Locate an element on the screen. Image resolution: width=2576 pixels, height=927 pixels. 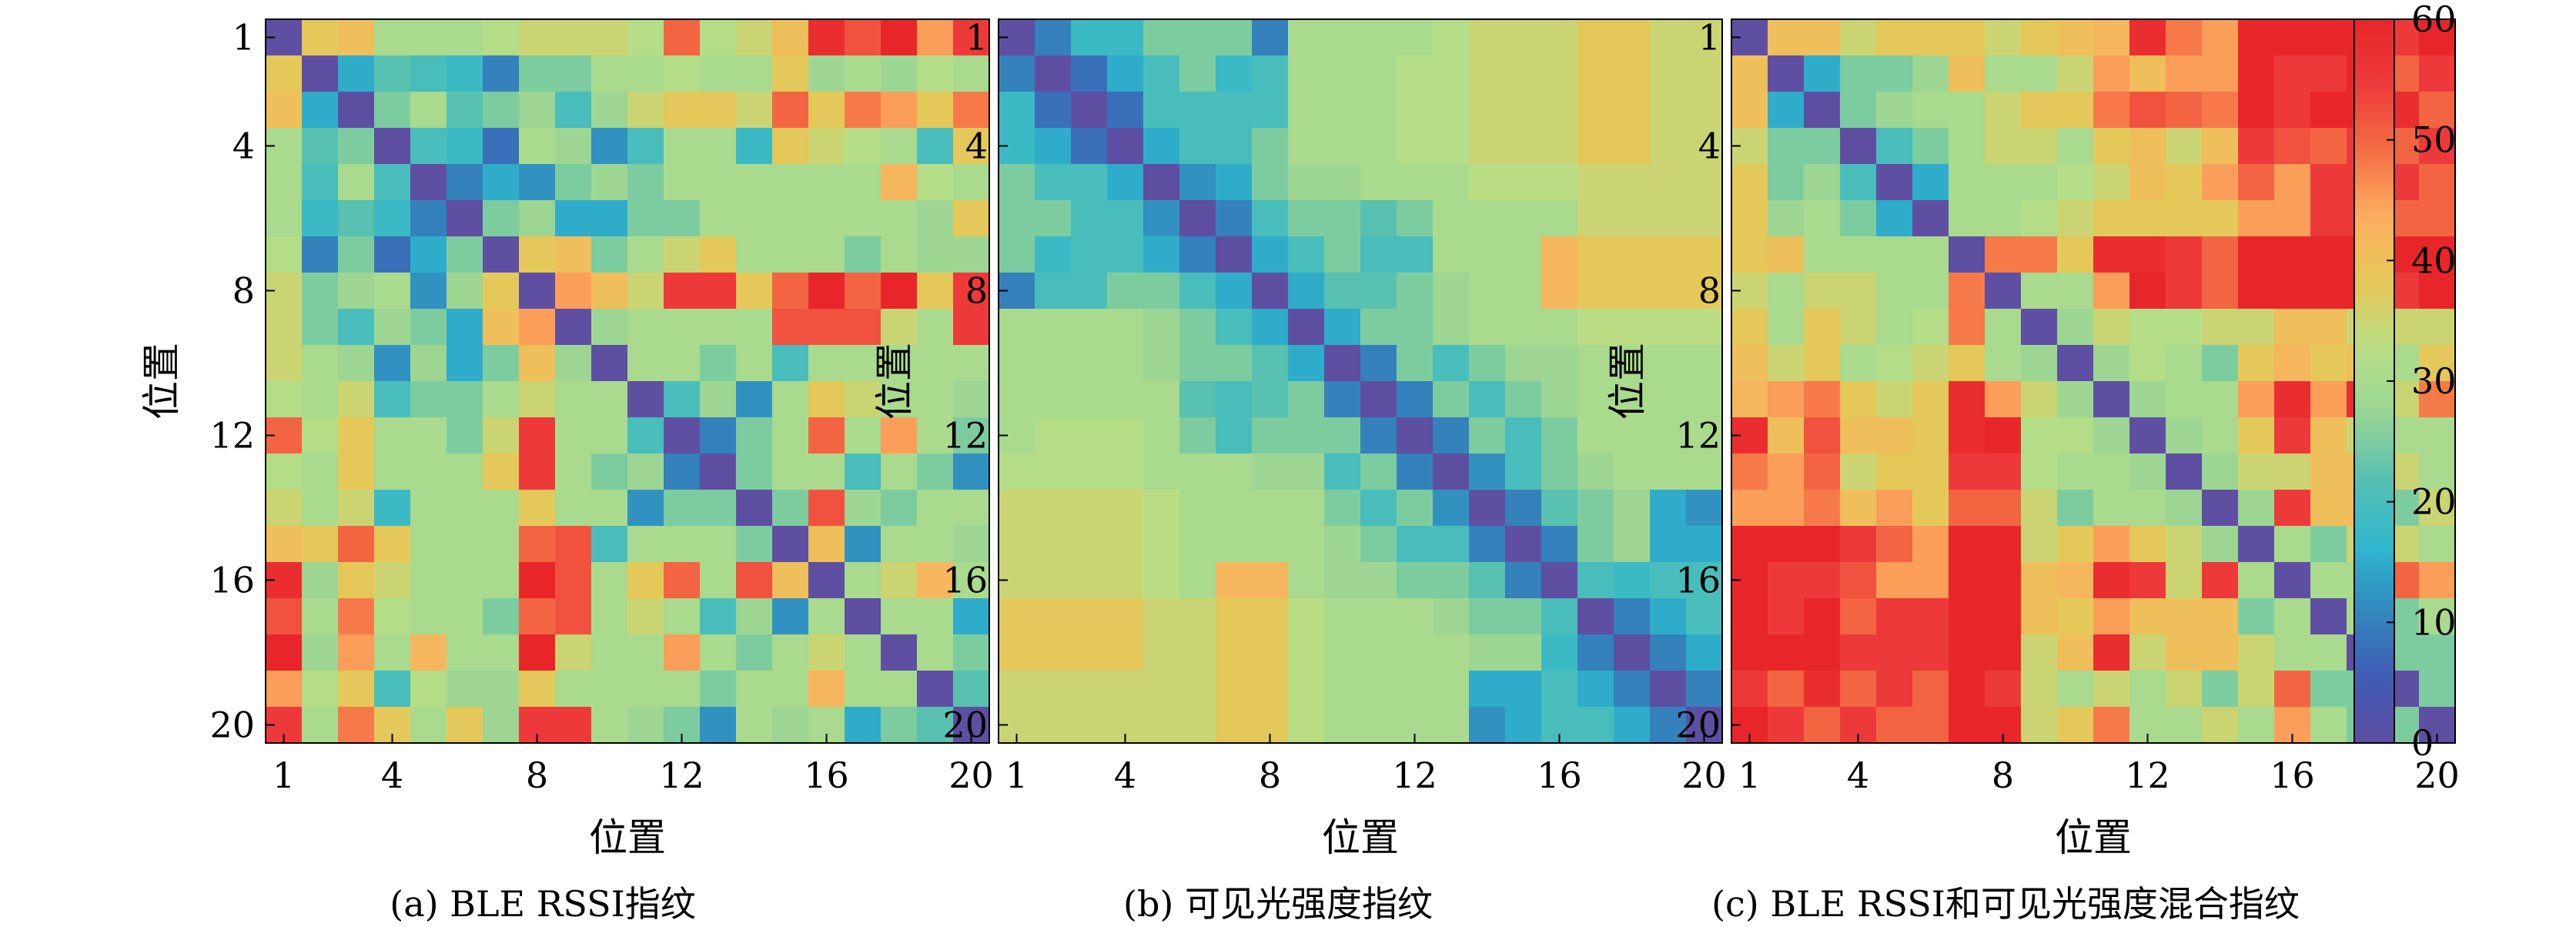
colorbar-tick-label: 10 is located at coordinates (2434, 622).